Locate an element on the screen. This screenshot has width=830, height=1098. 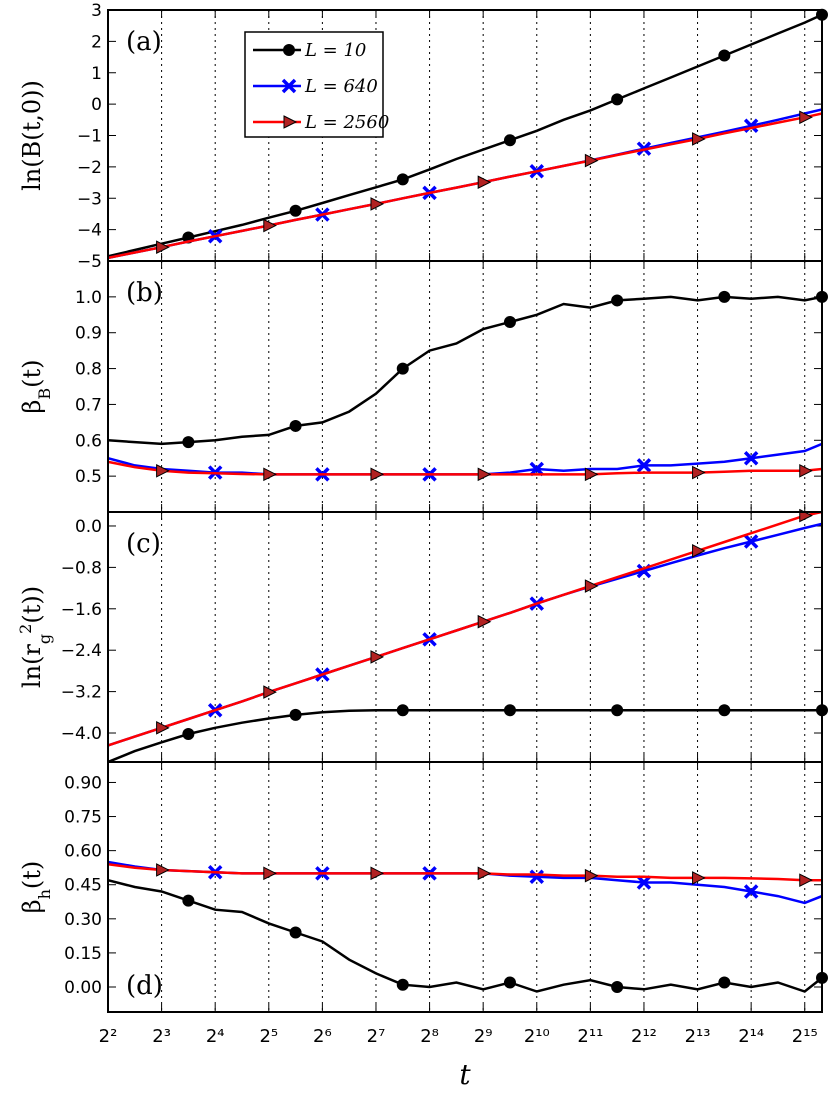
y-axis-label-part: h is located at coordinates (44, 894).